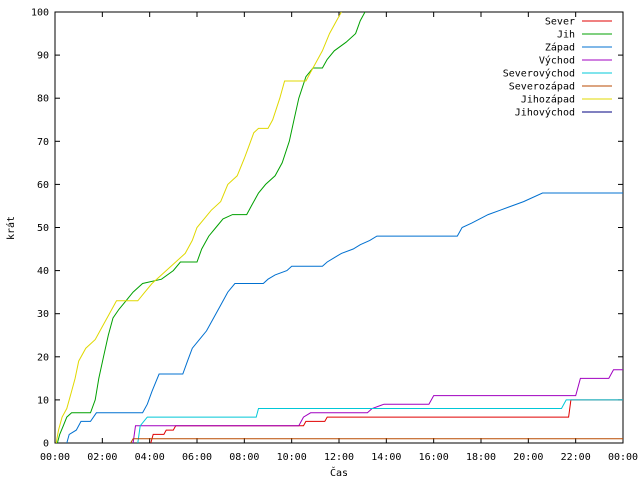 Image resolution: width=640 pixels, height=480 pixels. What do you see at coordinates (43, 314) in the screenshot?
I see `y-tick-label: 30` at bounding box center [43, 314].